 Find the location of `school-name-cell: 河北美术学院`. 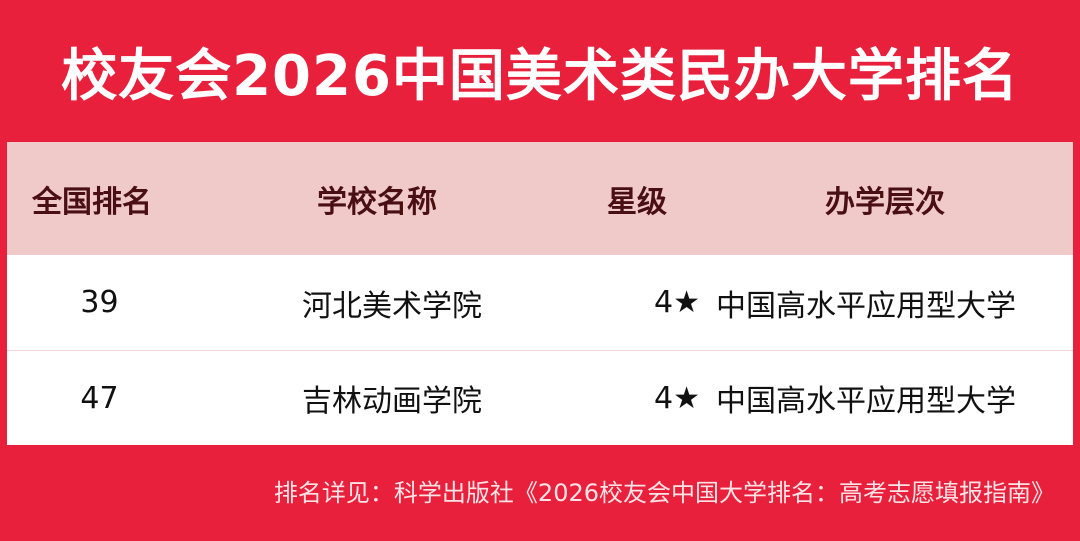

school-name-cell: 河北美术学院 is located at coordinates (392, 306).